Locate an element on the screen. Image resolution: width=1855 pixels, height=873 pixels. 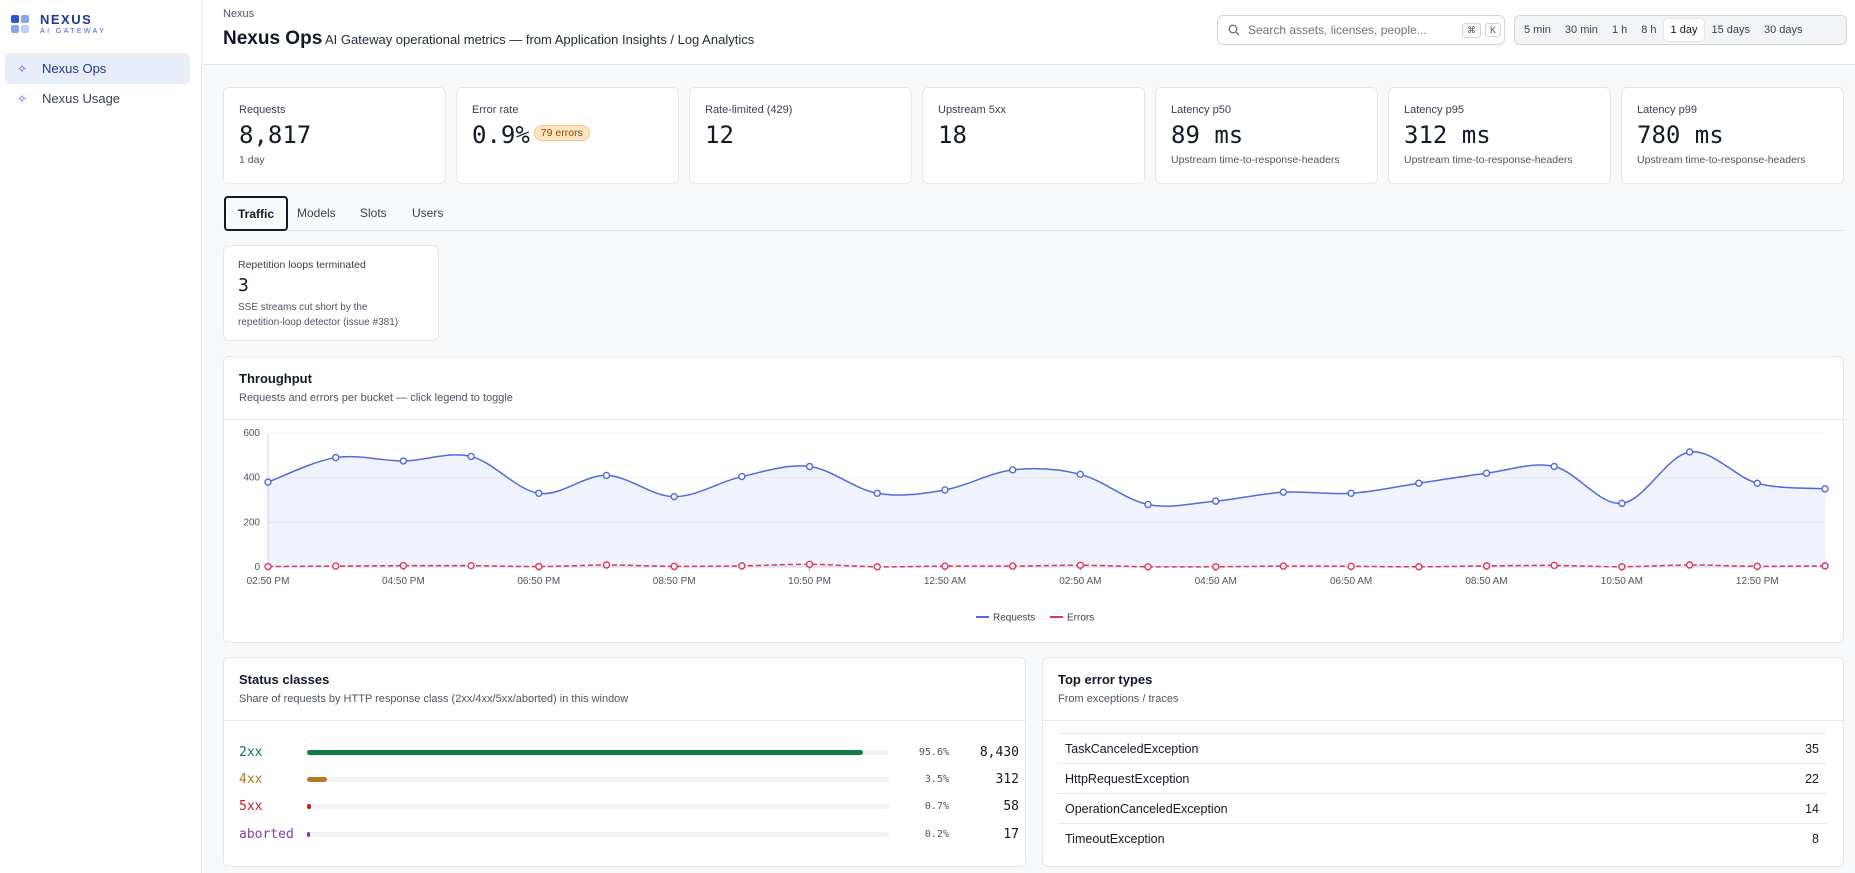
error-type-count: 8 is located at coordinates (1815, 838).